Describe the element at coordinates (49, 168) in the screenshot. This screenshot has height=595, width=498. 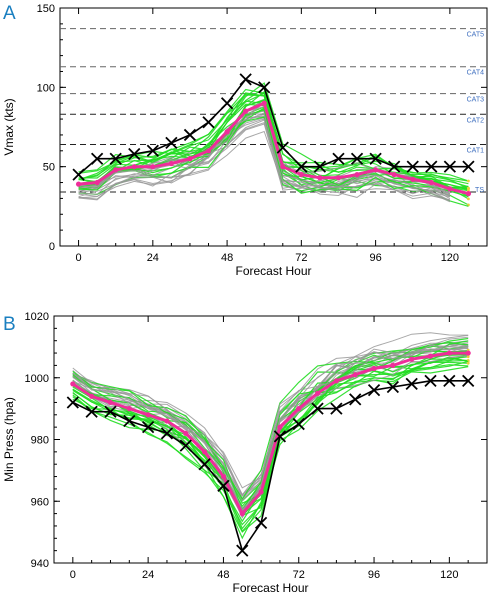
I see `y-tick-label-a: 50` at that location.